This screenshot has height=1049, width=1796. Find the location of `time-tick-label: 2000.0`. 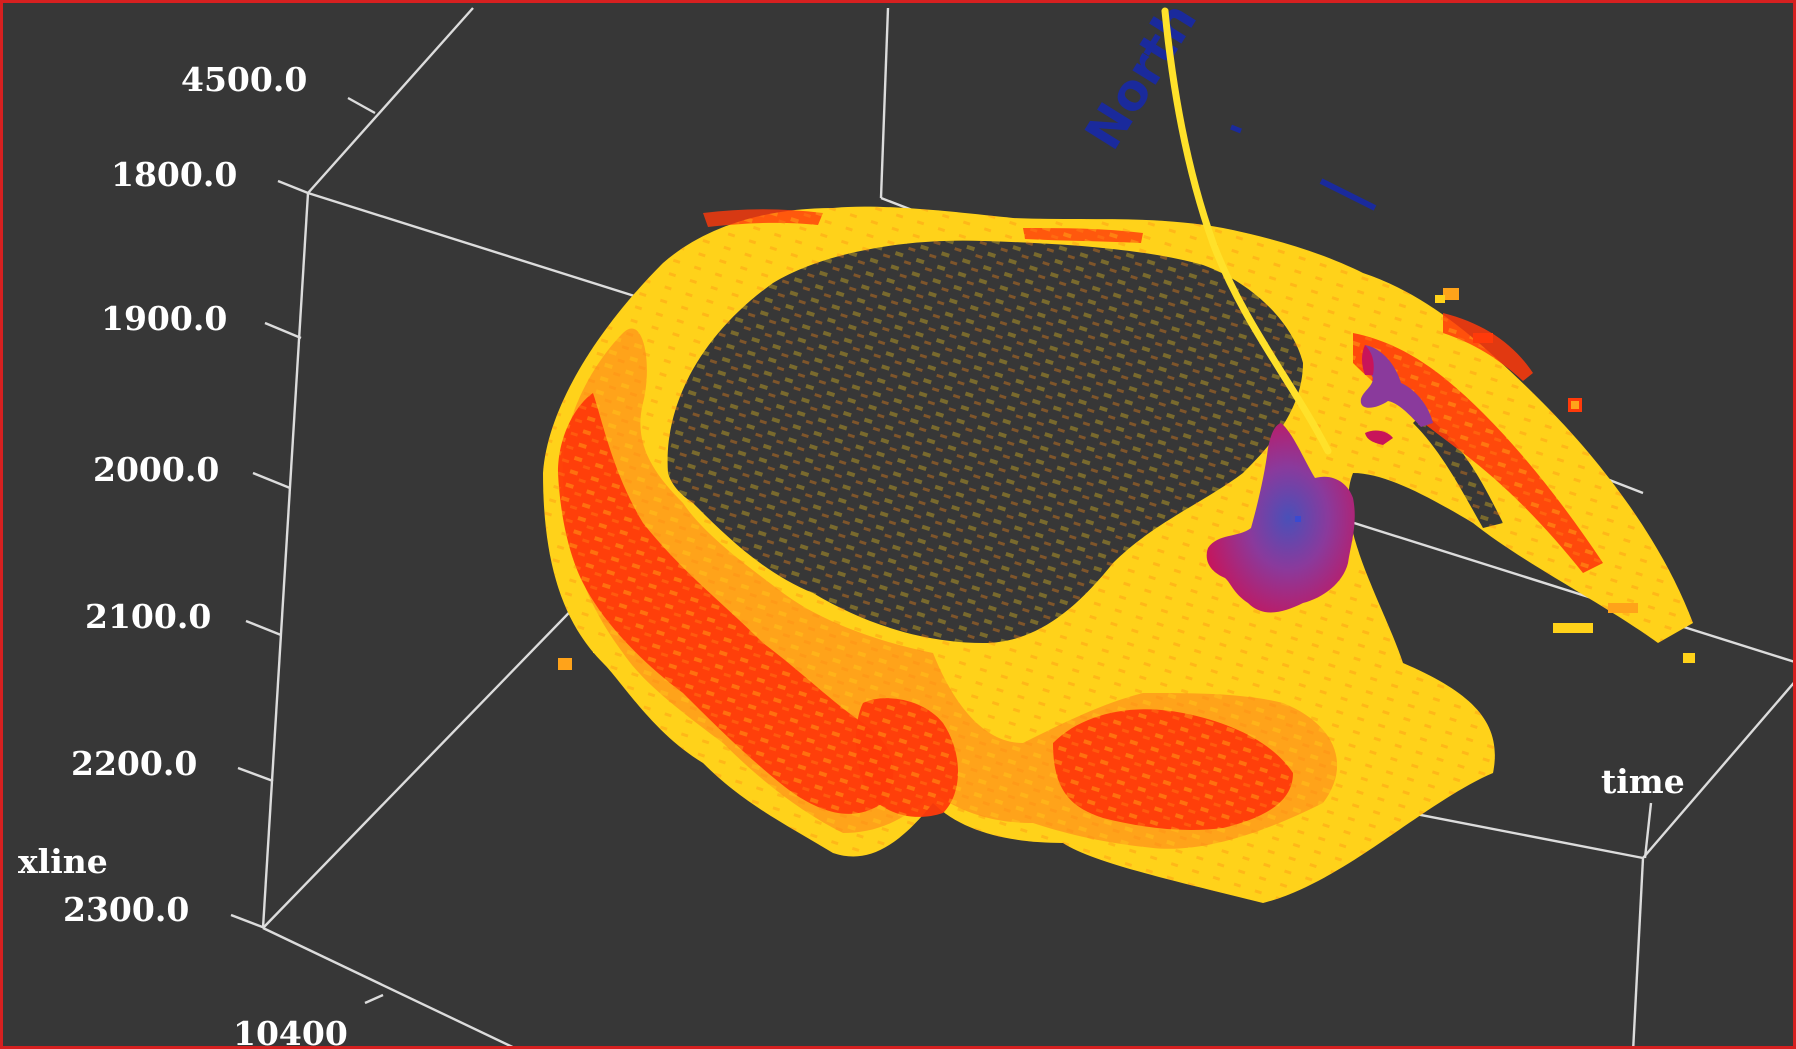

time-tick-label: 2000.0 is located at coordinates (156, 469).